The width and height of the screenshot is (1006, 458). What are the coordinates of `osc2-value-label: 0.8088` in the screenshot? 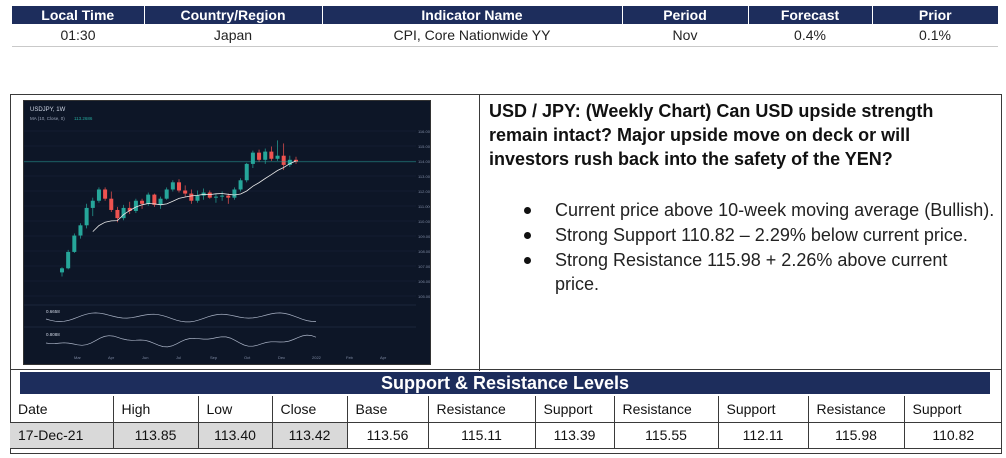 It's located at (53, 334).